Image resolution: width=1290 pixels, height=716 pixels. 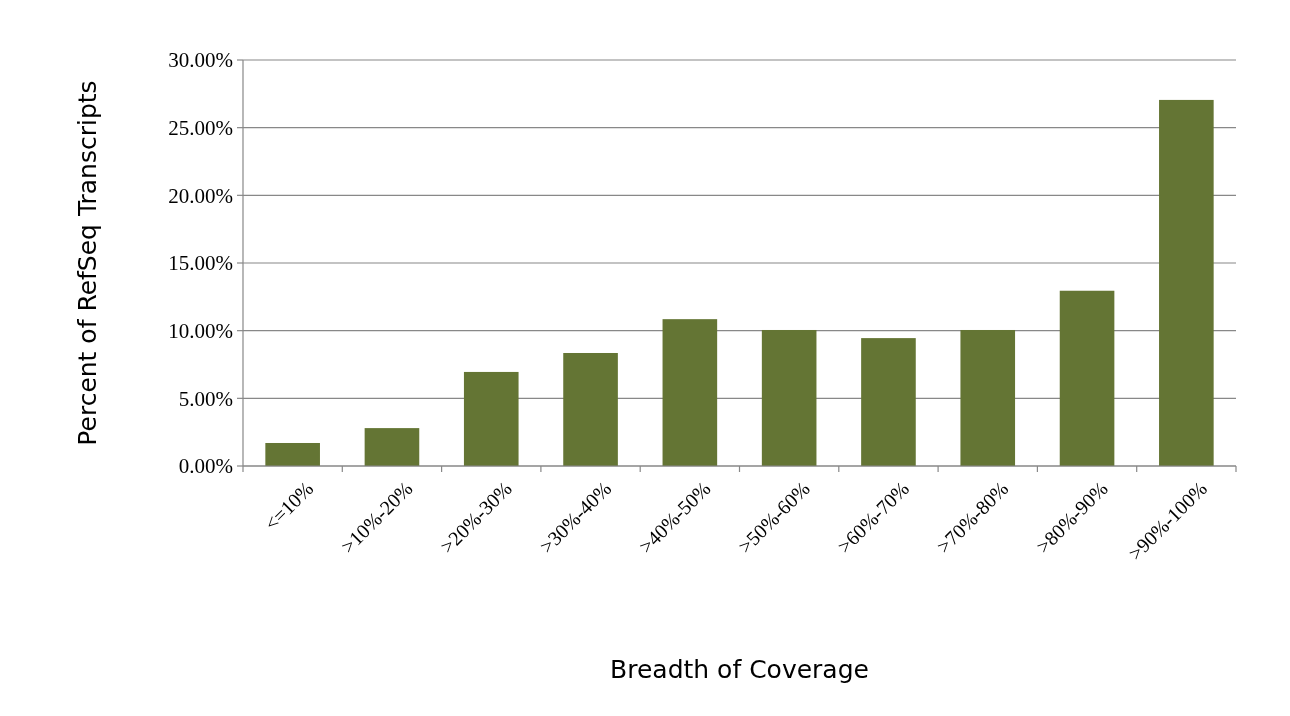 What do you see at coordinates (200, 195) in the screenshot?
I see `y-tick-label: 20.00%` at bounding box center [200, 195].